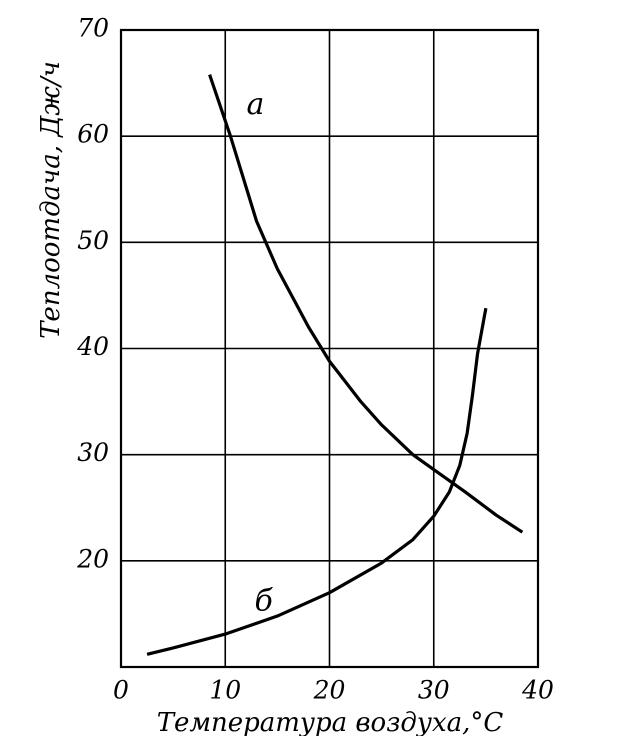 Image resolution: width=641 pixels, height=736 pixels. Describe the element at coordinates (225, 690) in the screenshot. I see `x-tick-label: 10` at that location.